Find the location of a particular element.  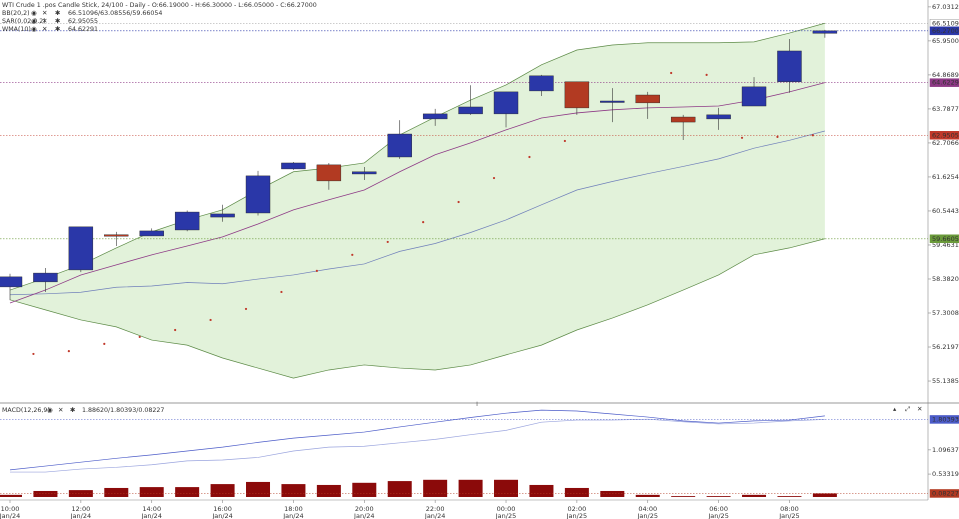

y-tick-label: 0.53319 is located at coordinates (945, 474).